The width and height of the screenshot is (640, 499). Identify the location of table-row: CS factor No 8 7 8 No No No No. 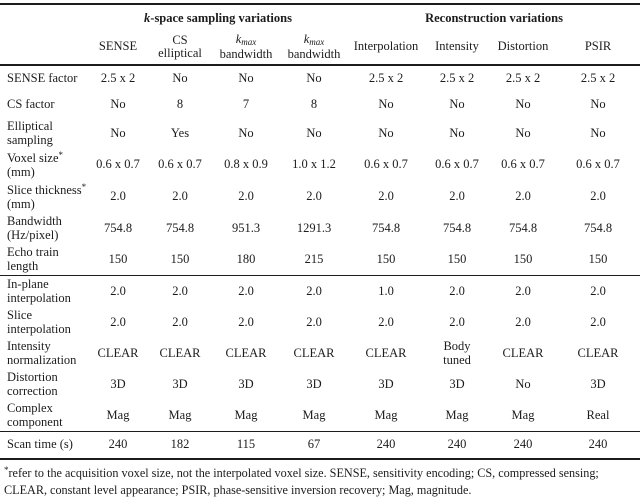
(320, 105).